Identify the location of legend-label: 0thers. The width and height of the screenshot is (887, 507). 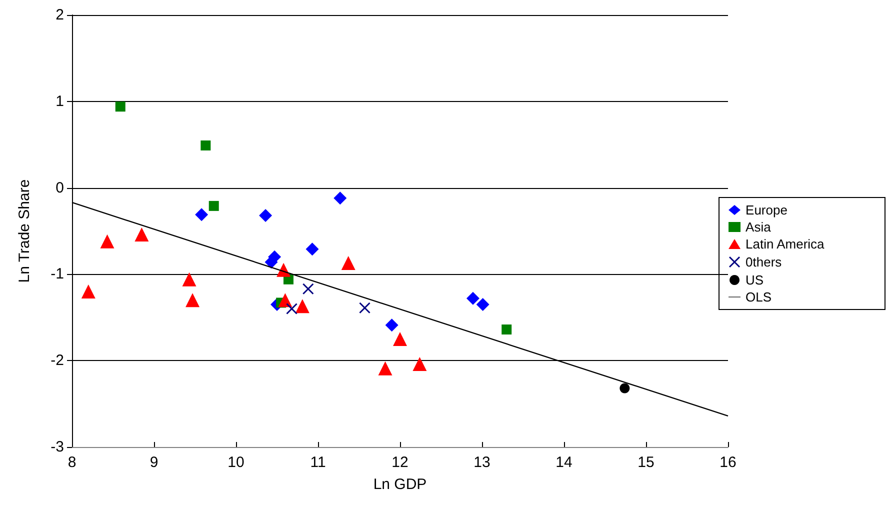
(764, 262).